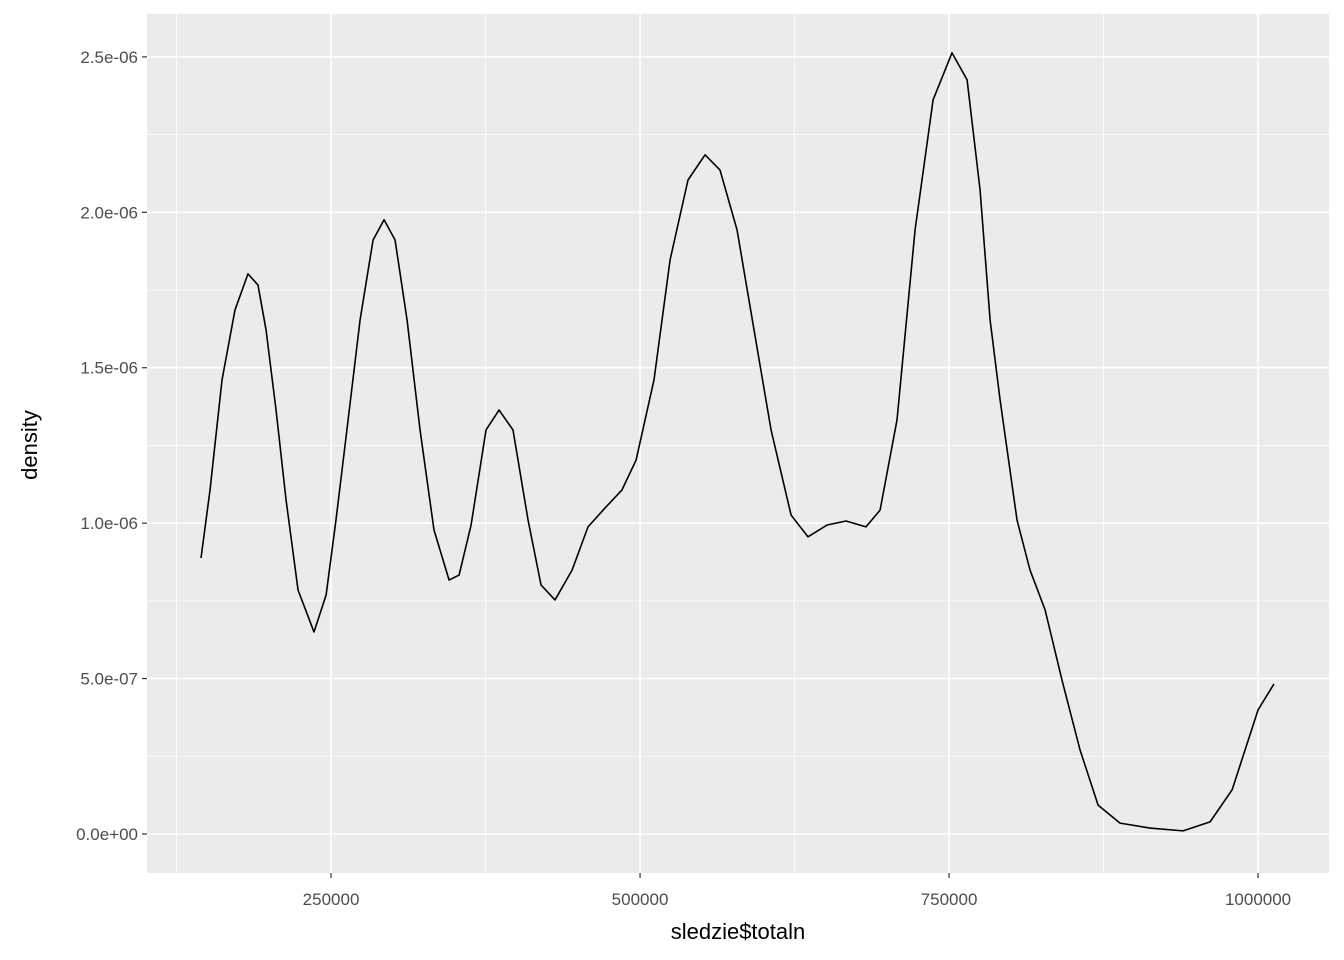 The width and height of the screenshot is (1344, 960). What do you see at coordinates (107, 834) in the screenshot?
I see `y-tick-label: 0.0e+00` at bounding box center [107, 834].